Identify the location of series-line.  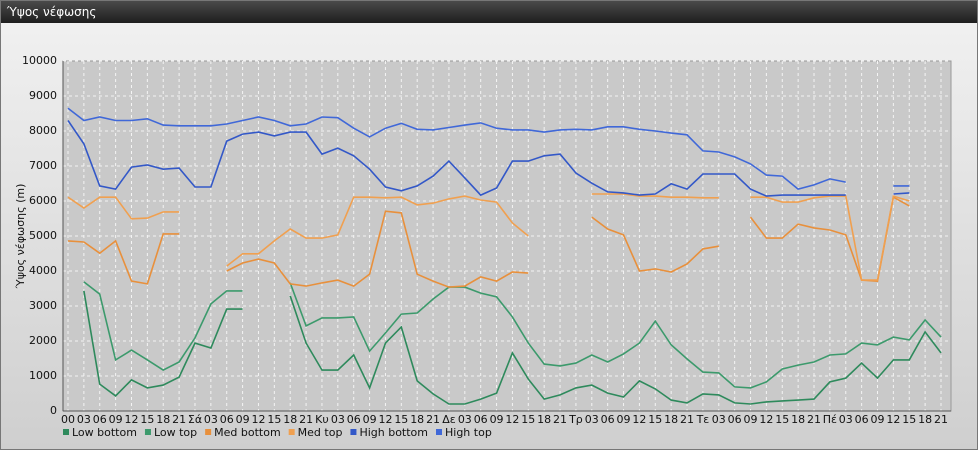
(488, 158).